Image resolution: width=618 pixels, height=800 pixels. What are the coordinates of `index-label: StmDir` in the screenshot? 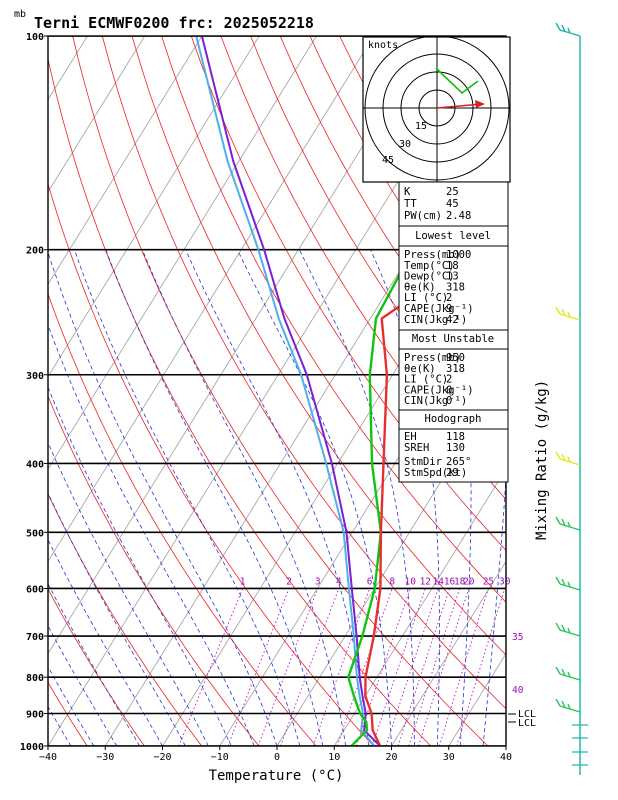 It's located at (423, 462).